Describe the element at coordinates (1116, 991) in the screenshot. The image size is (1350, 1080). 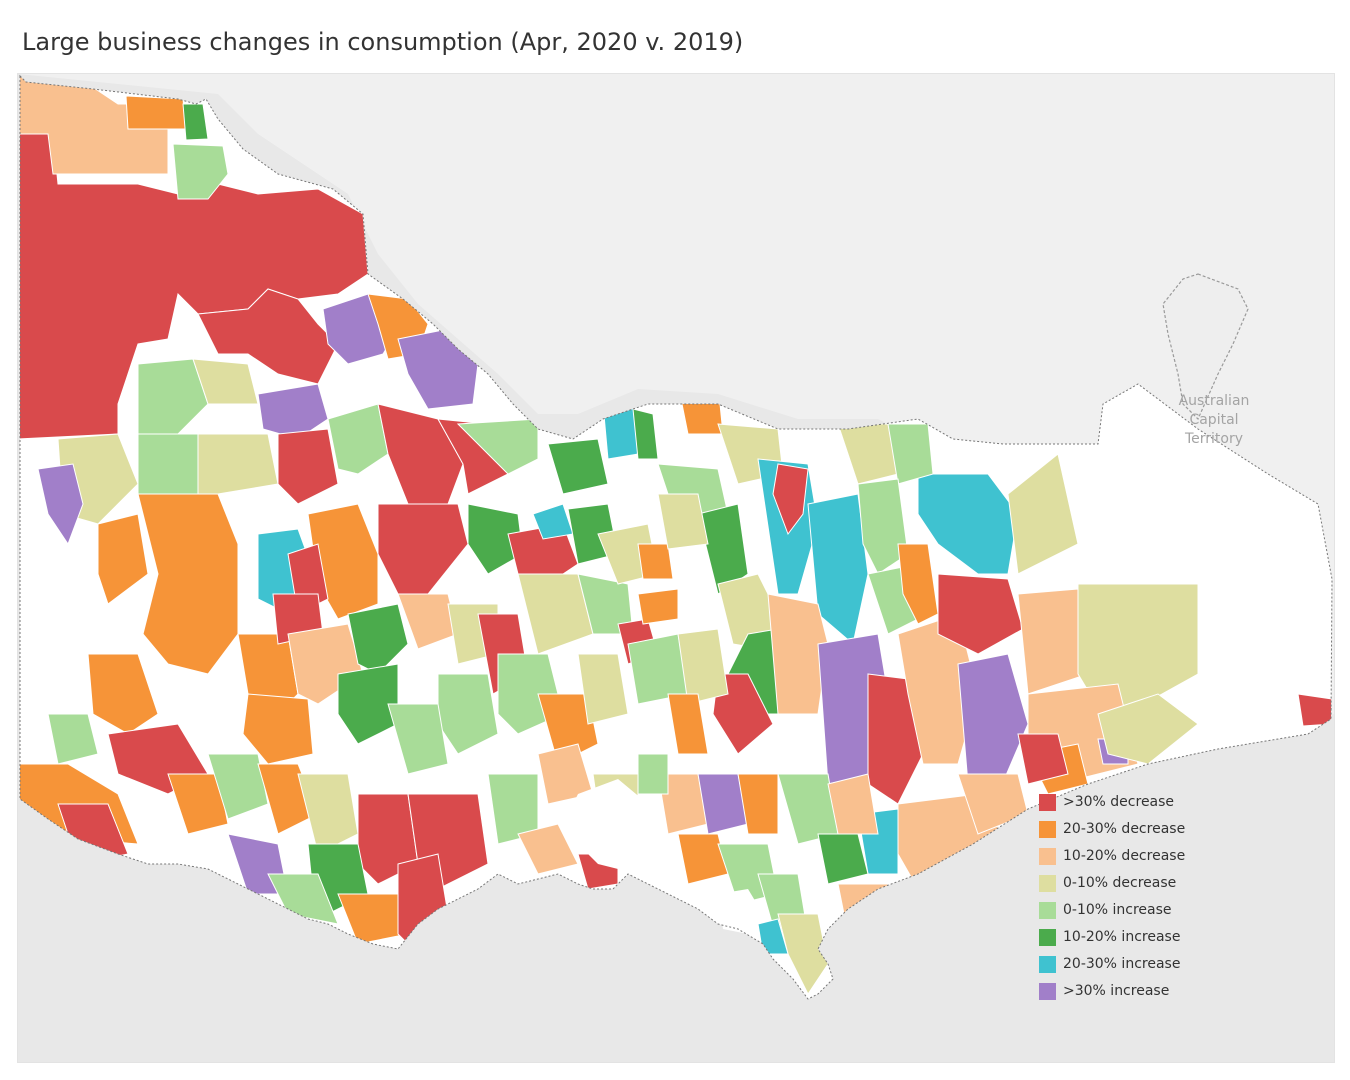
I see `legend-label: >30% increase` at that location.